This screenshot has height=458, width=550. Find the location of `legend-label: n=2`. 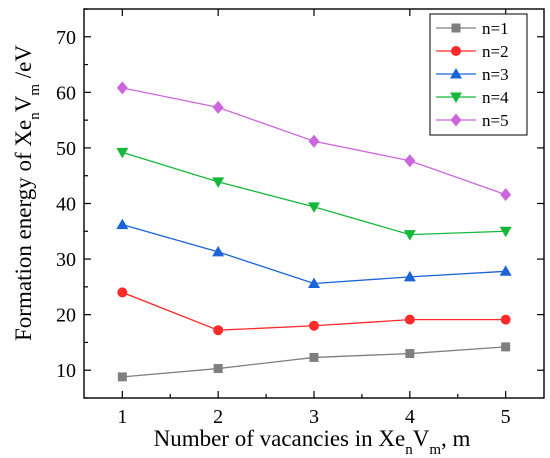

legend-label: n=2 is located at coordinates (495, 51).